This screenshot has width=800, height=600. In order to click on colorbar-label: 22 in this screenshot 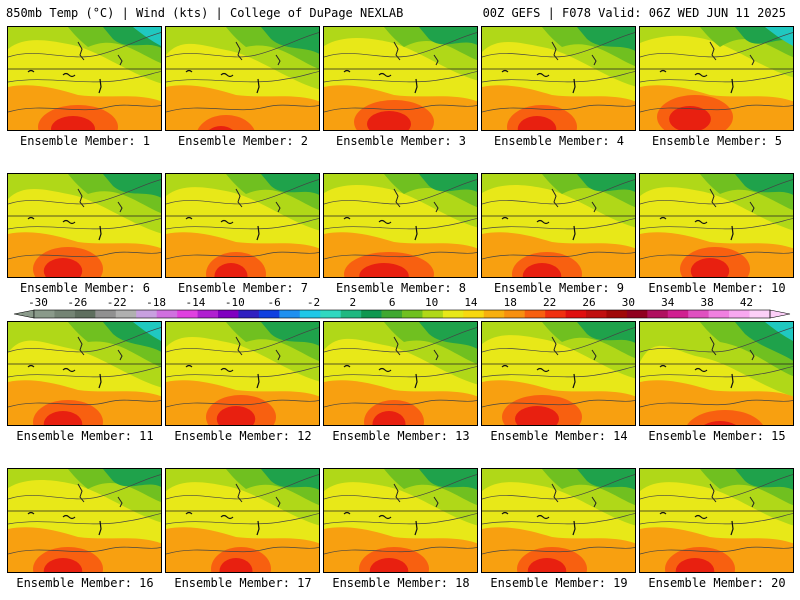, I will do `click(549, 302)`.